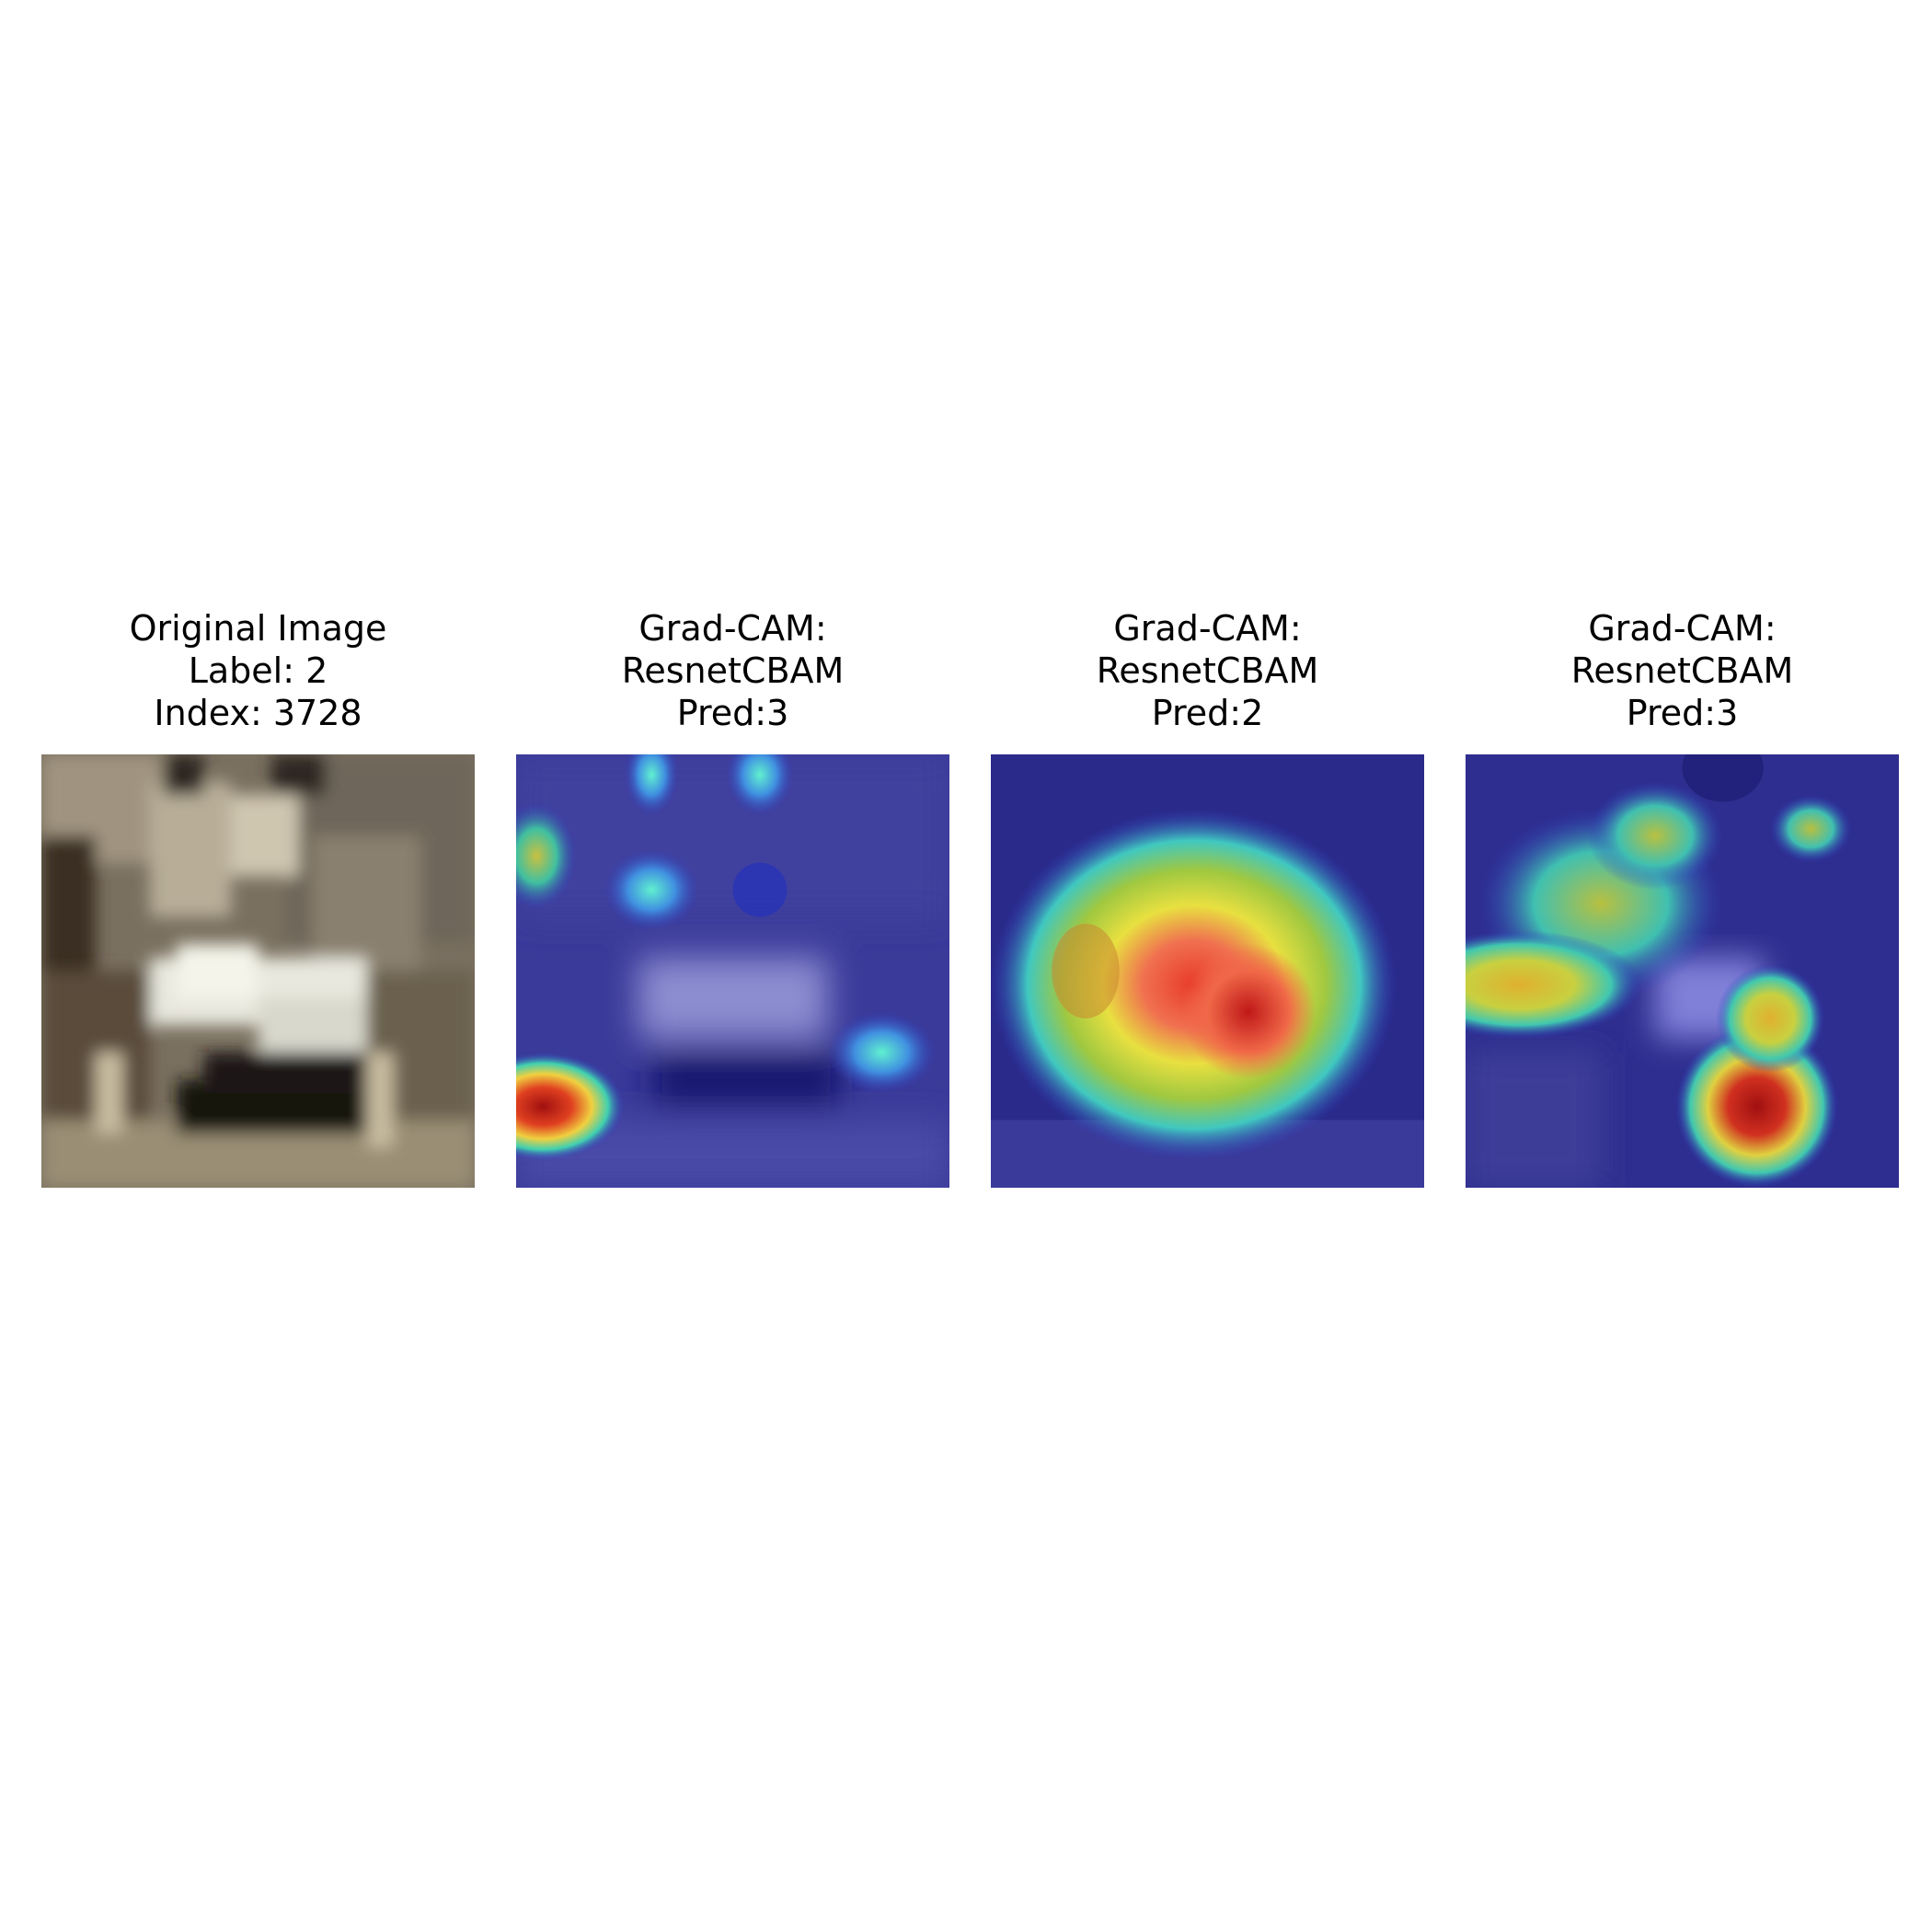 The height and width of the screenshot is (1932, 1932). I want to click on original-image, so click(258, 971).